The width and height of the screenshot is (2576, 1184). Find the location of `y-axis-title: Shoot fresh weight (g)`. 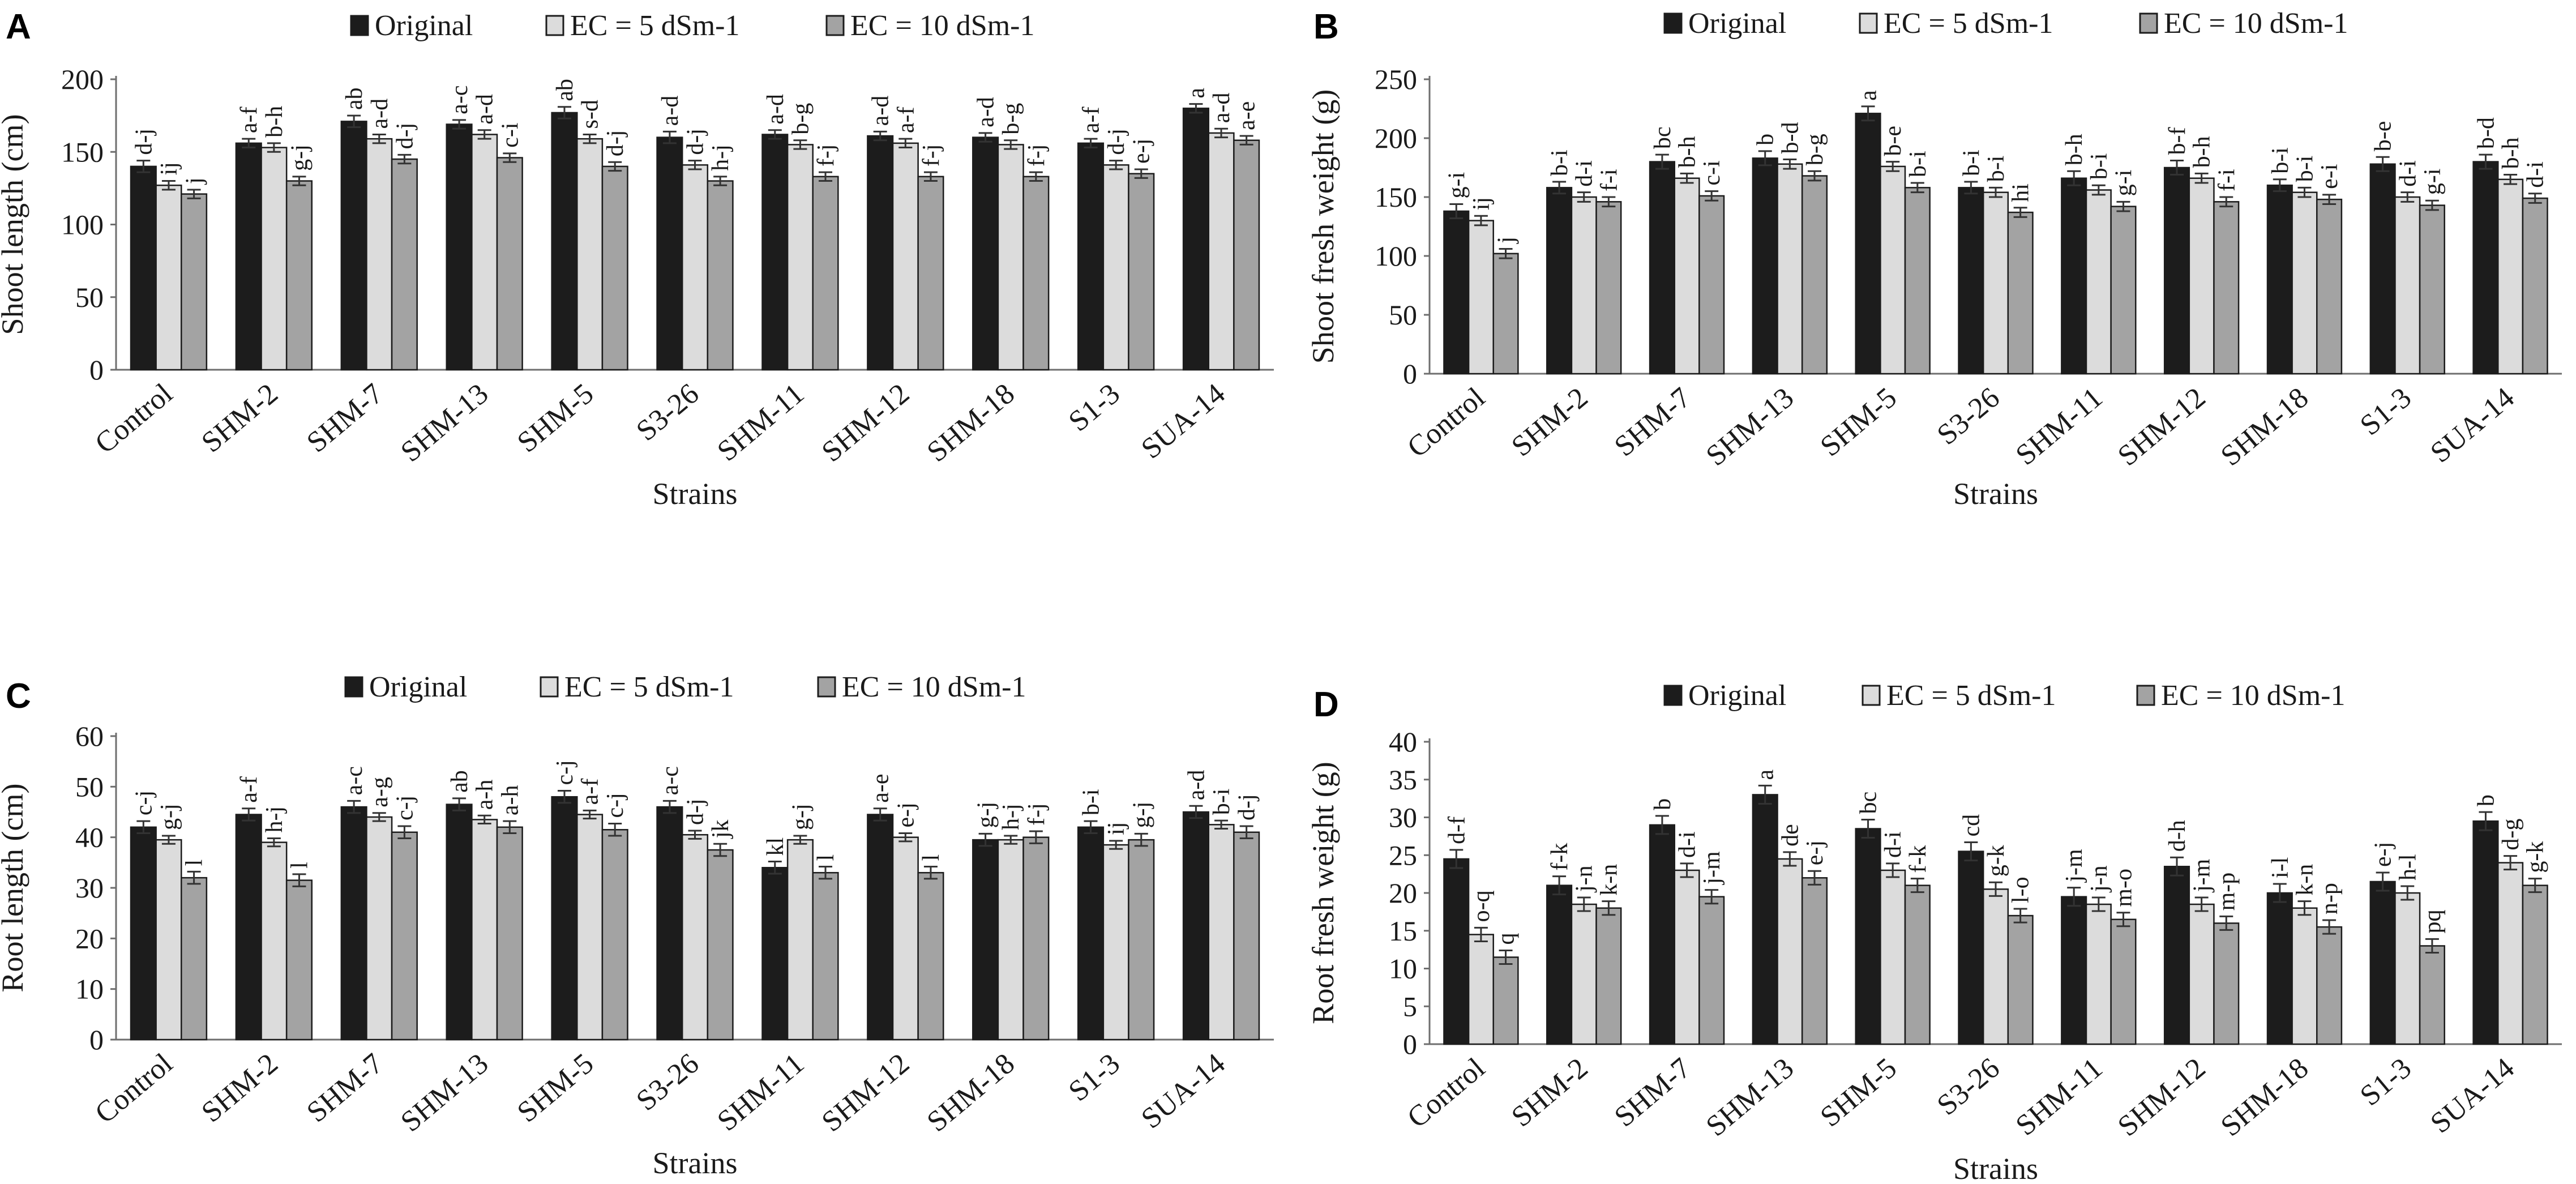

y-axis-title: Shoot fresh weight (g) is located at coordinates (1323, 227).